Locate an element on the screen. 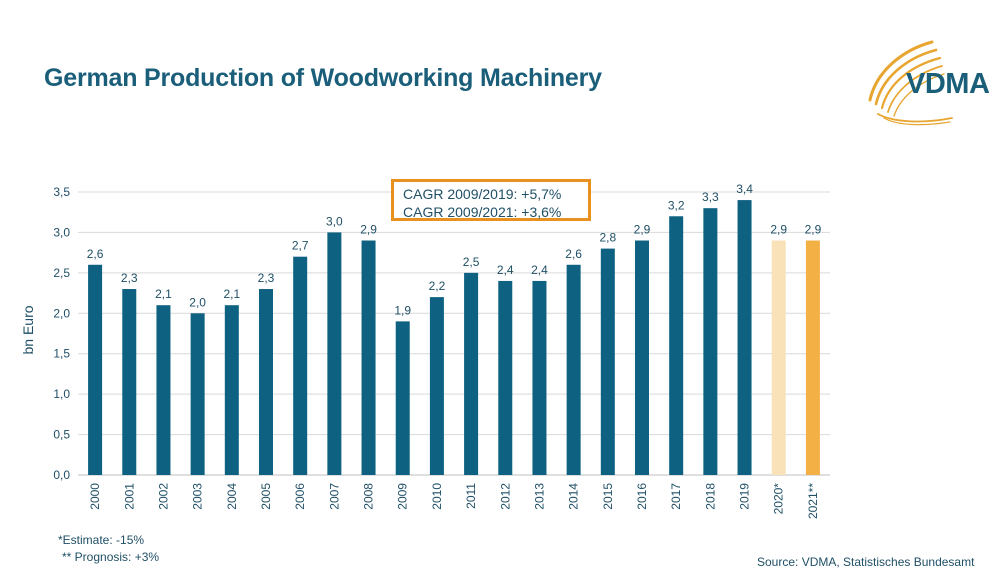 Image resolution: width=1008 pixels, height=572 pixels. x-tick-label: 2004 is located at coordinates (232, 496).